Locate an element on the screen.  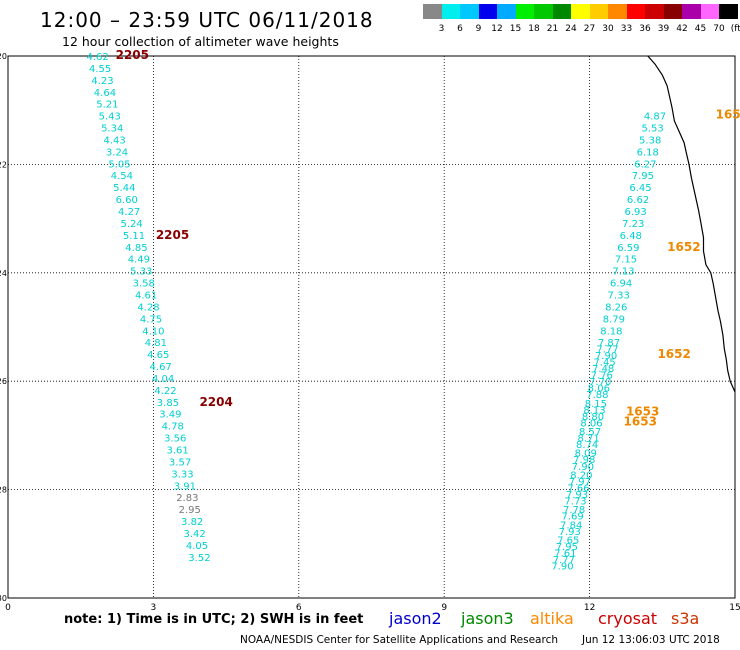
wave-height-label: 7.76 is located at coordinates (602, 376).